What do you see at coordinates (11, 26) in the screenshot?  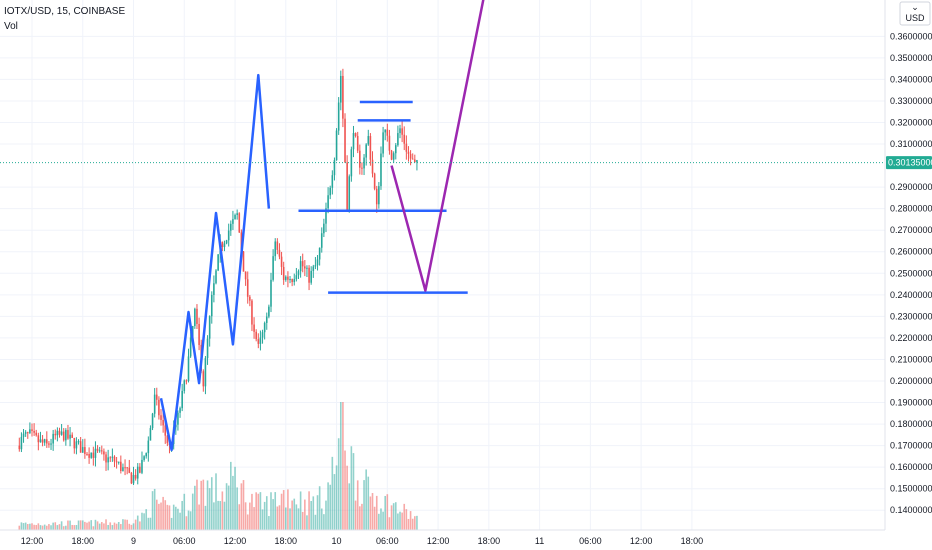 I see `volume-indicator-label: Vol` at bounding box center [11, 26].